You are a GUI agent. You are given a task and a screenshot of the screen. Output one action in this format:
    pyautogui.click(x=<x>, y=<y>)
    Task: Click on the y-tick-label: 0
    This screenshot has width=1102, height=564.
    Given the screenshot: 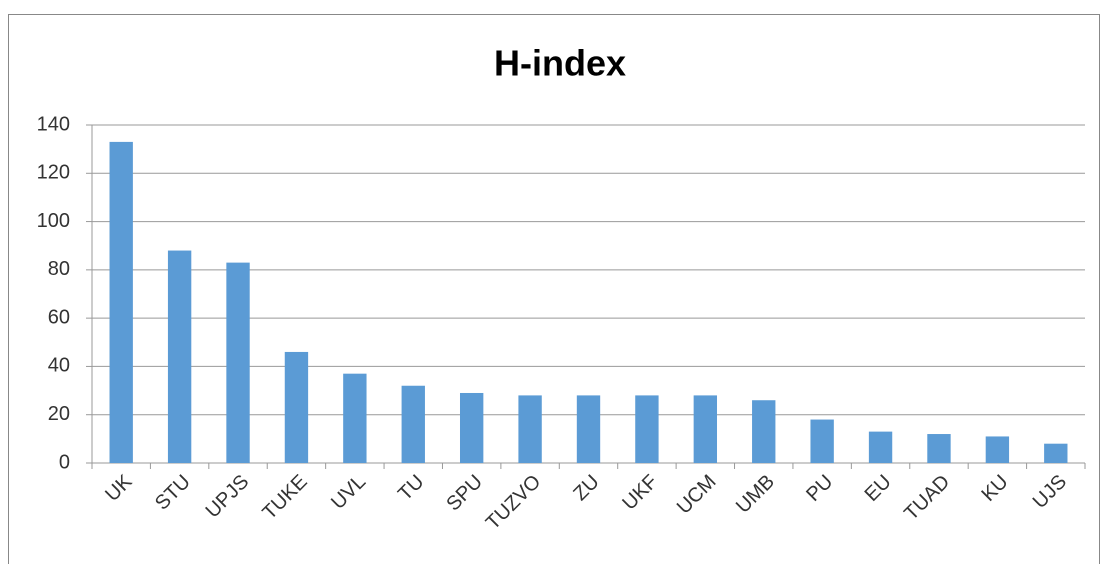 What is the action you would take?
    pyautogui.click(x=64, y=462)
    